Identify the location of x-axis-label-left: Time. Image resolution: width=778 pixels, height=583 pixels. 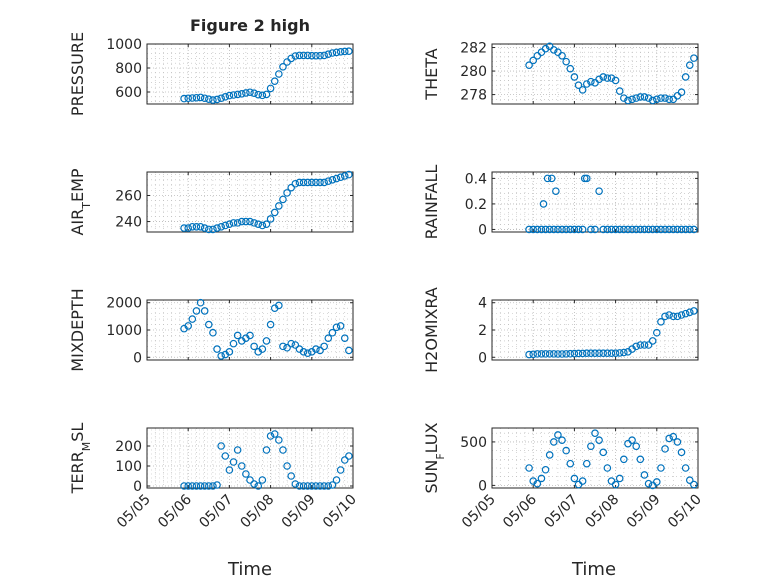
(249, 569).